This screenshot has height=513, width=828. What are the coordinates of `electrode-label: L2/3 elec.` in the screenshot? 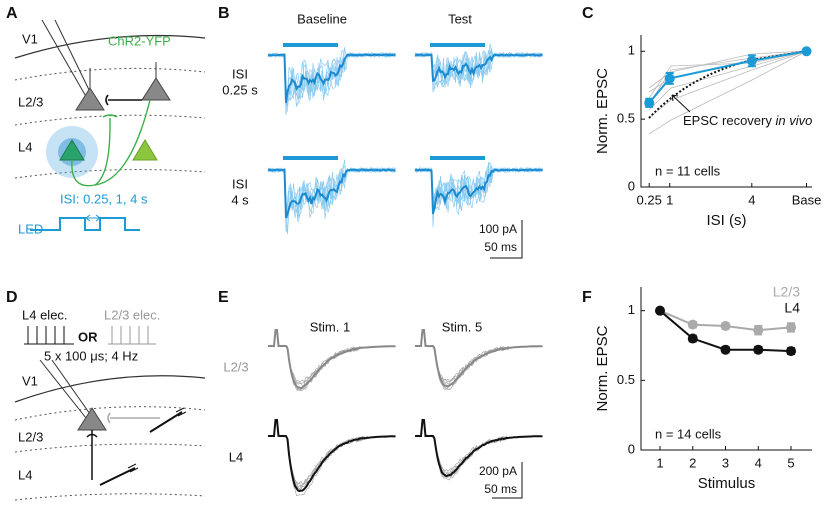 It's located at (132, 314).